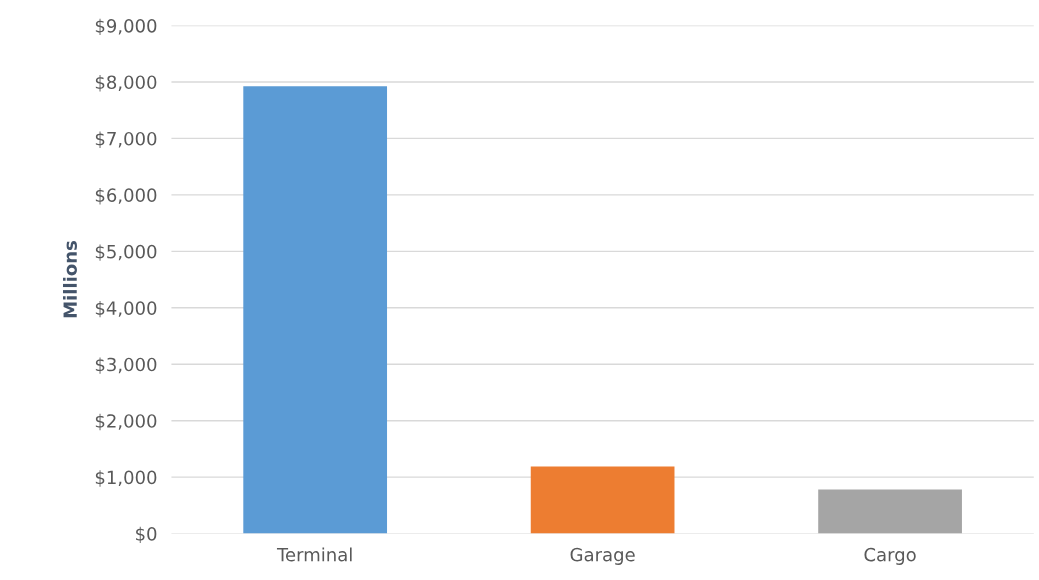 Image resolution: width=1039 pixels, height=580 pixels. Describe the element at coordinates (126, 365) in the screenshot. I see `y-tick-label: $3,000` at that location.